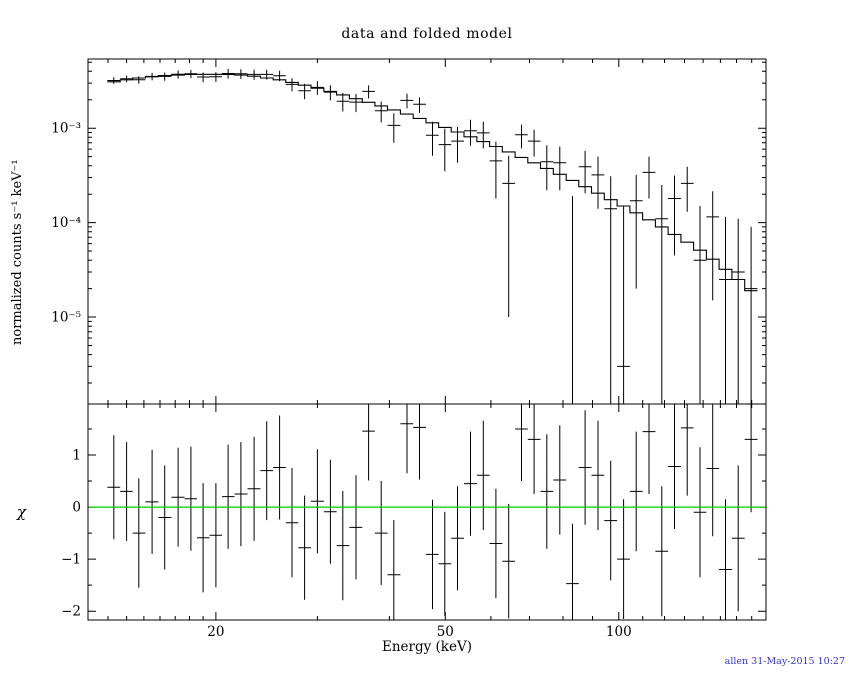 The height and width of the screenshot is (680, 850). What do you see at coordinates (71, 560) in the screenshot?
I see `chi-tick-label: −1` at bounding box center [71, 560].